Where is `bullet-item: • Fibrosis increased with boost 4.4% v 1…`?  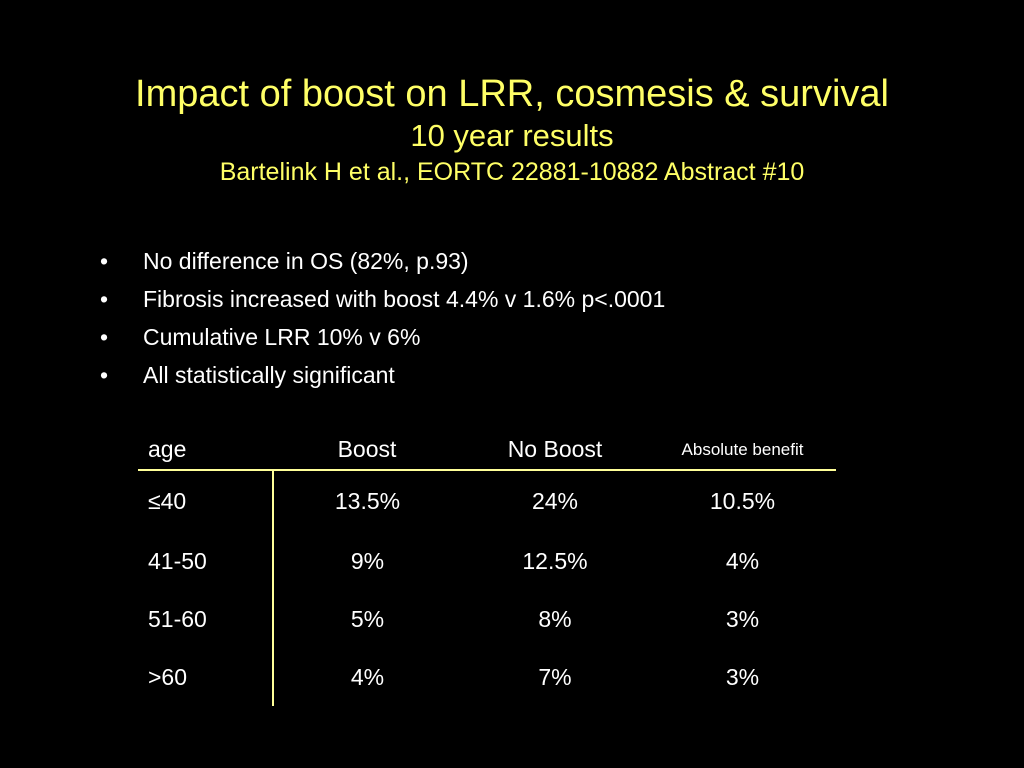 bullet-item: • Fibrosis increased with boost 4.4% v 1… is located at coordinates (382, 299).